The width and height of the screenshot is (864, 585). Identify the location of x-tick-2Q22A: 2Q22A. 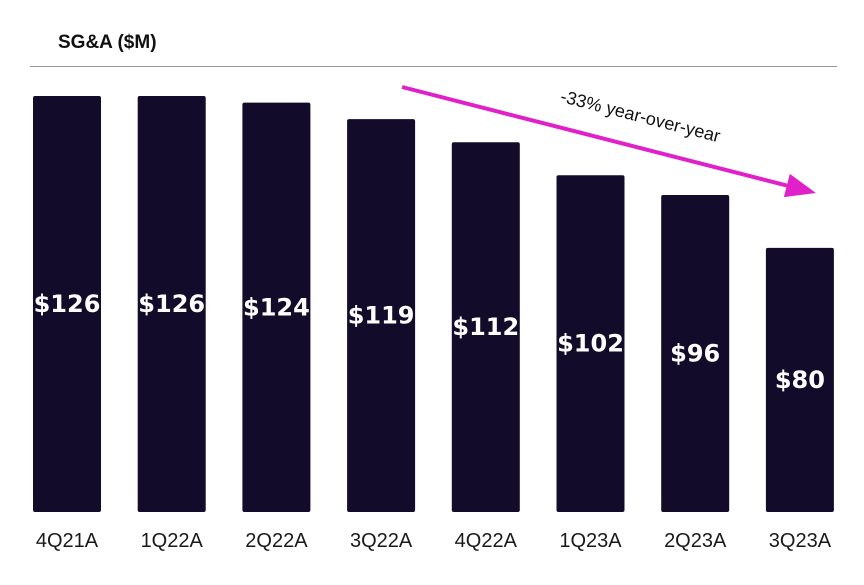
(276, 541).